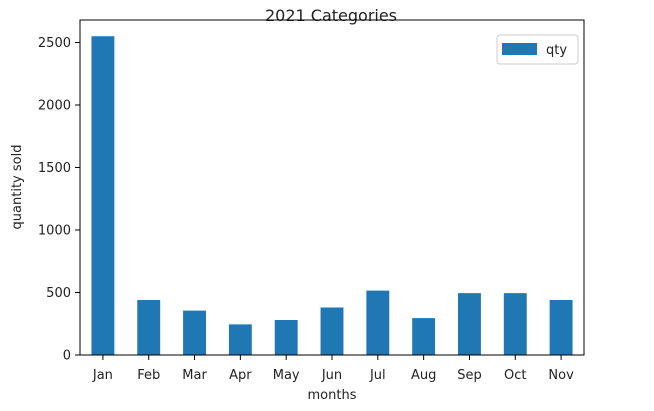 This screenshot has width=654, height=411. Describe the element at coordinates (194, 332) in the screenshot. I see `bar-mar` at that location.